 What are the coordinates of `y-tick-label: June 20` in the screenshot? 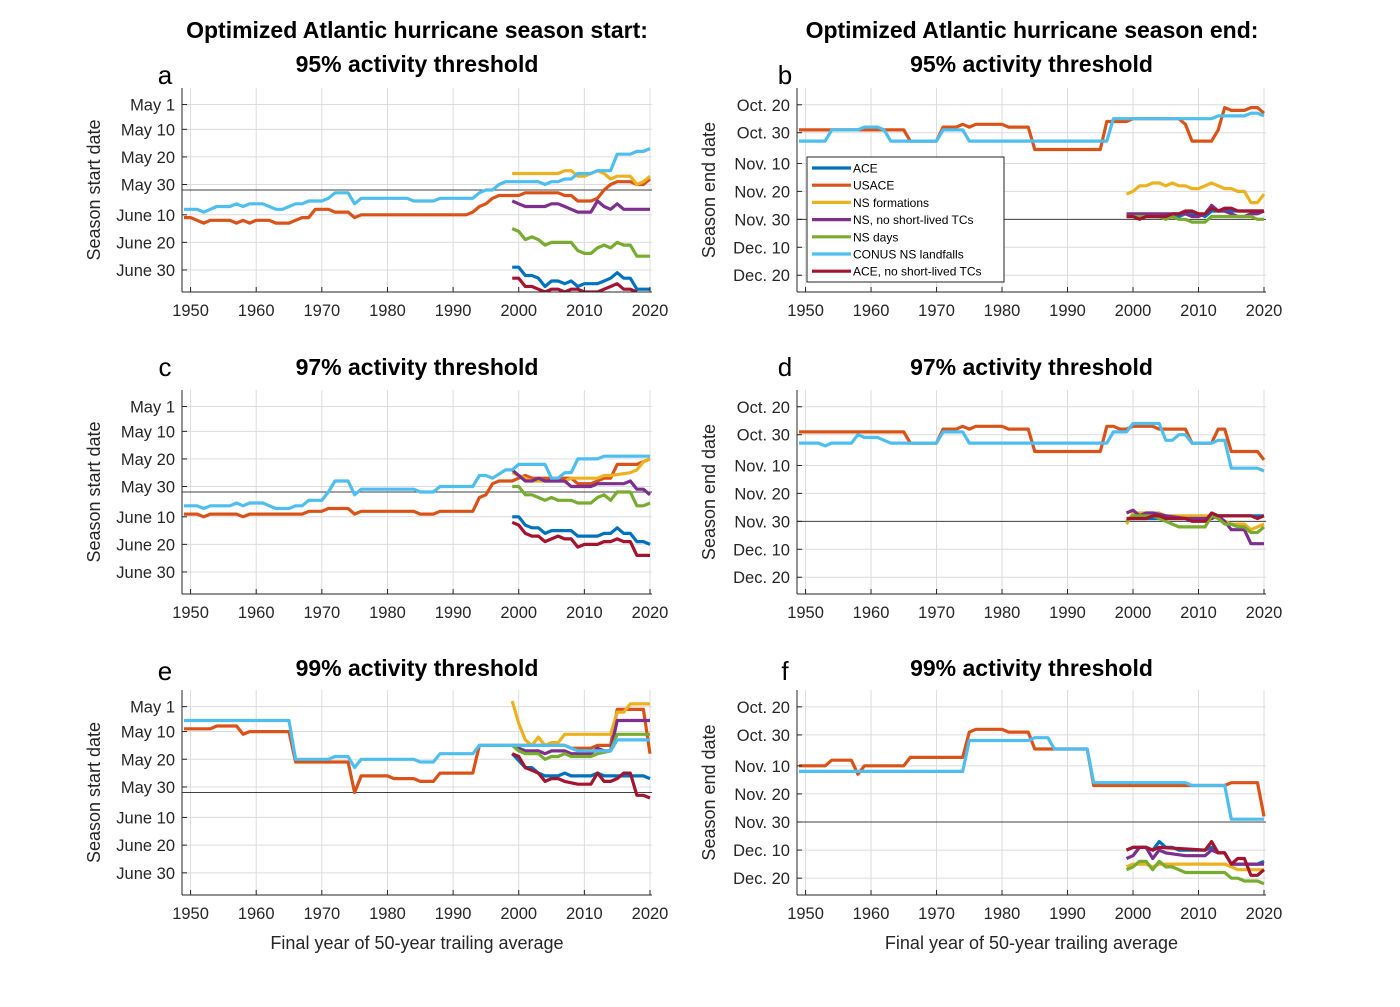 It's located at (145, 545).